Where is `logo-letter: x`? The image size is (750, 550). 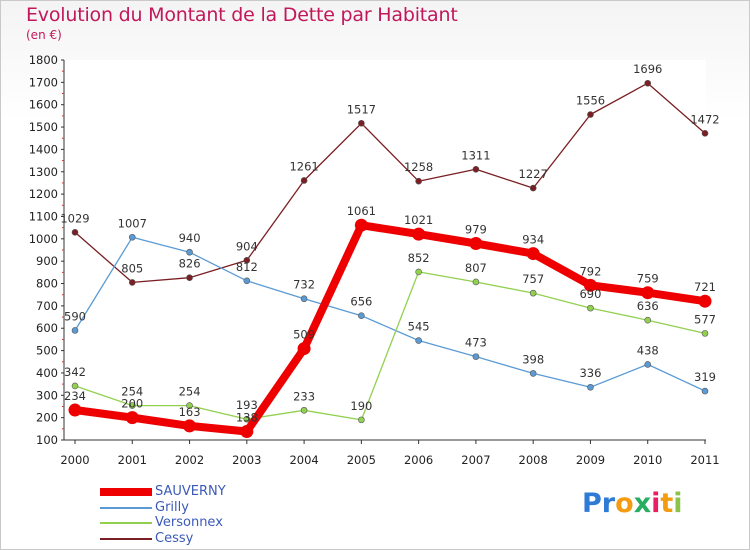 logo-letter: x is located at coordinates (642, 503).